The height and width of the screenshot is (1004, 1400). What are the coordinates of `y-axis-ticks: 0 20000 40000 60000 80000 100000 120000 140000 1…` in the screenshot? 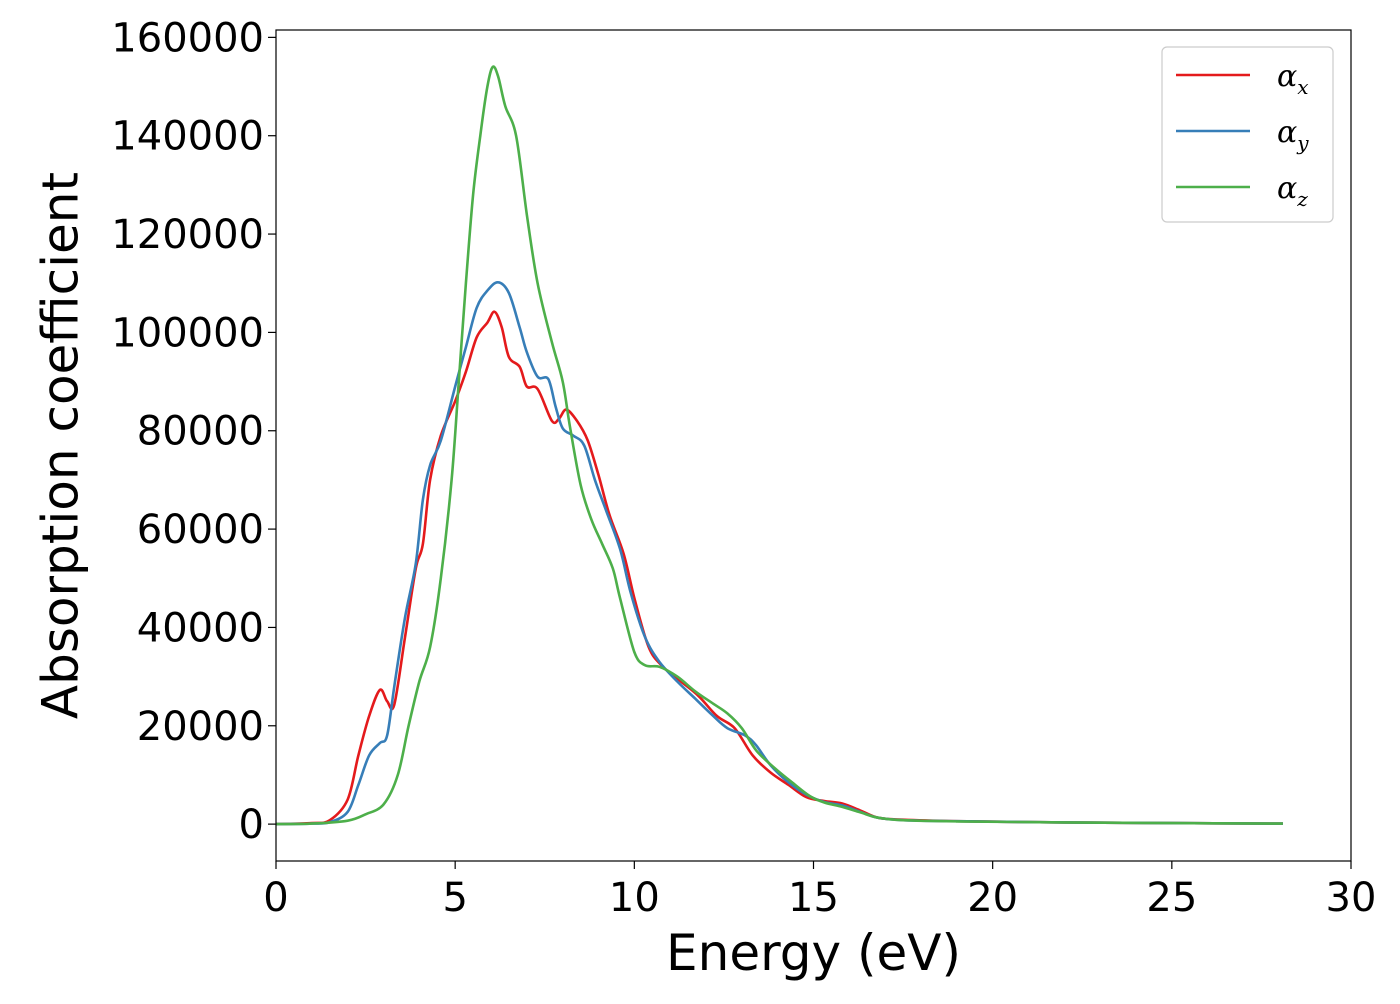 It's located at (193, 431).